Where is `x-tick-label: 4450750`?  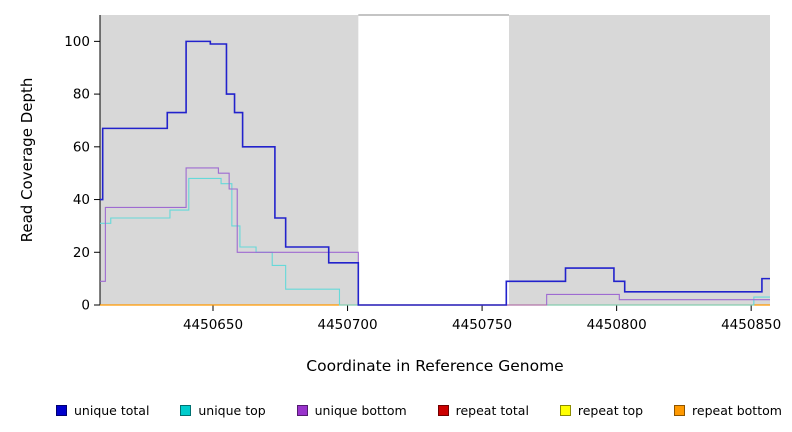
x-tick-label: 4450750 is located at coordinates (482, 325).